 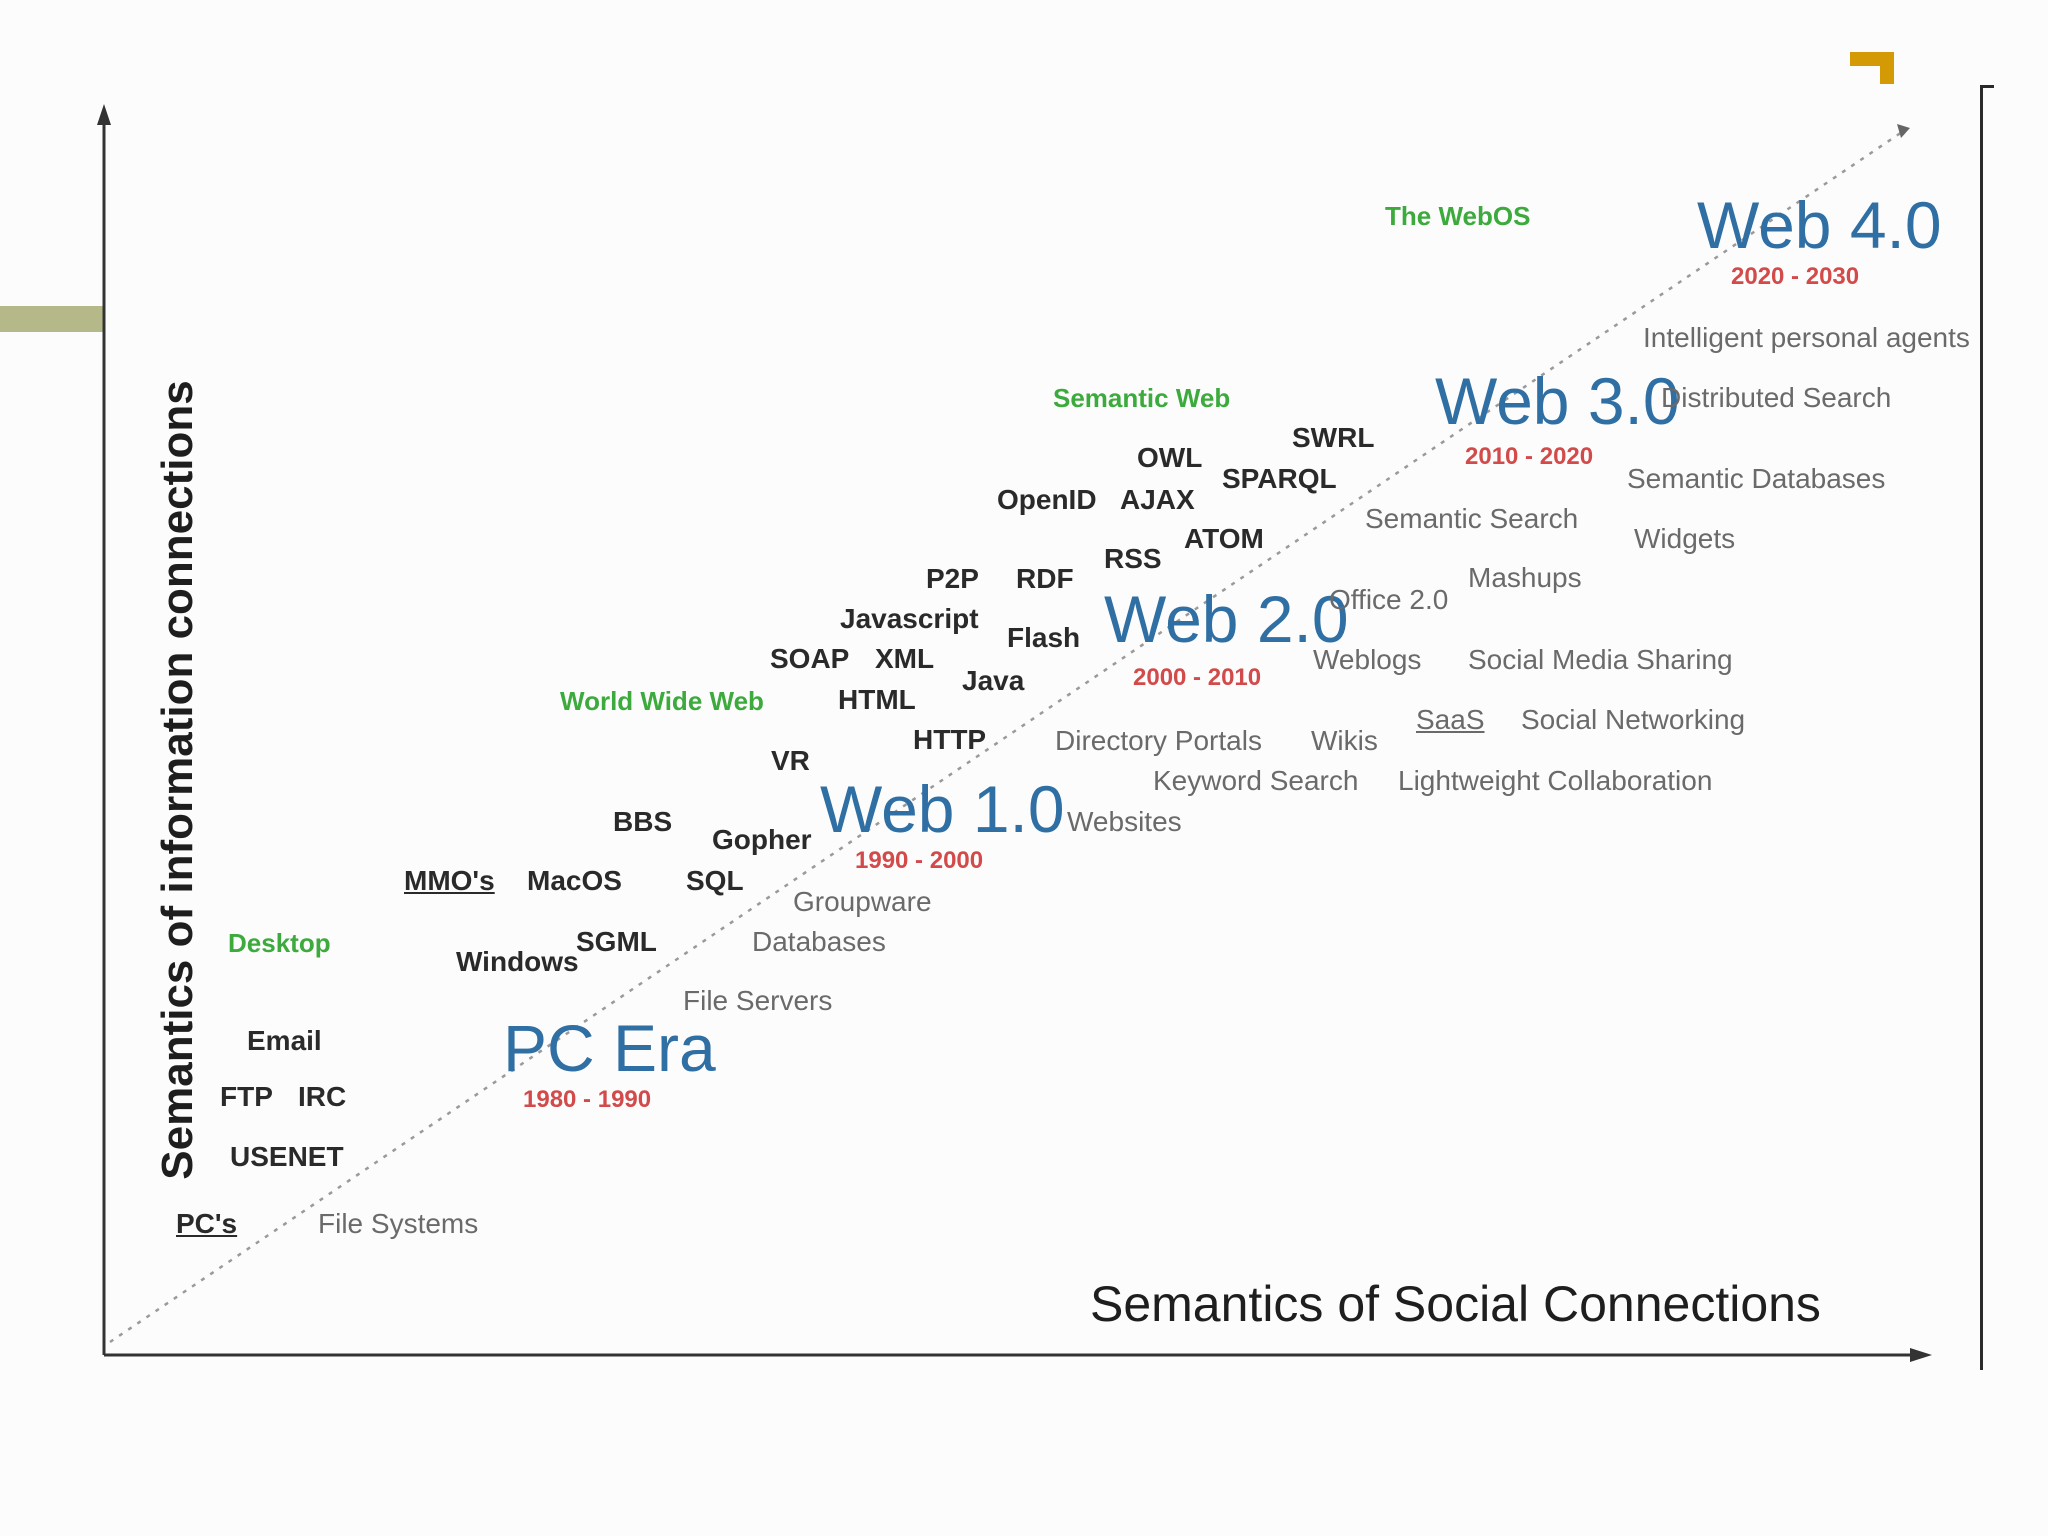 What do you see at coordinates (790, 760) in the screenshot?
I see `tech-vr: VR` at bounding box center [790, 760].